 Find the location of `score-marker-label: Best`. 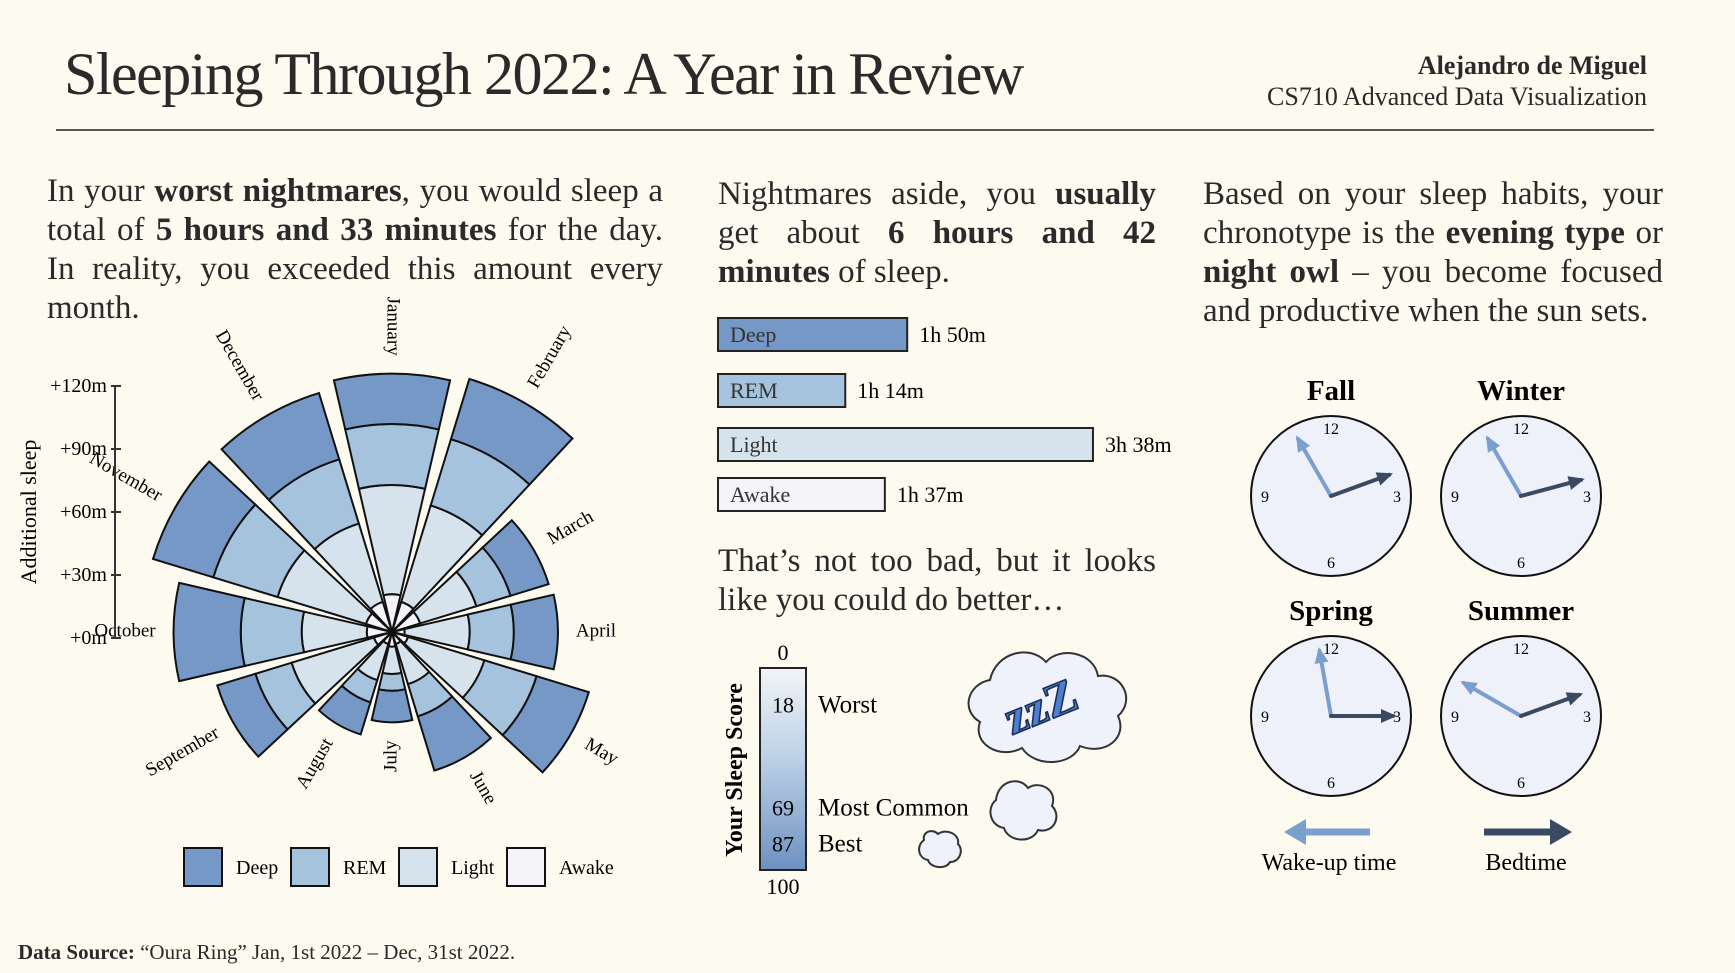

score-marker-label: Best is located at coordinates (840, 844).